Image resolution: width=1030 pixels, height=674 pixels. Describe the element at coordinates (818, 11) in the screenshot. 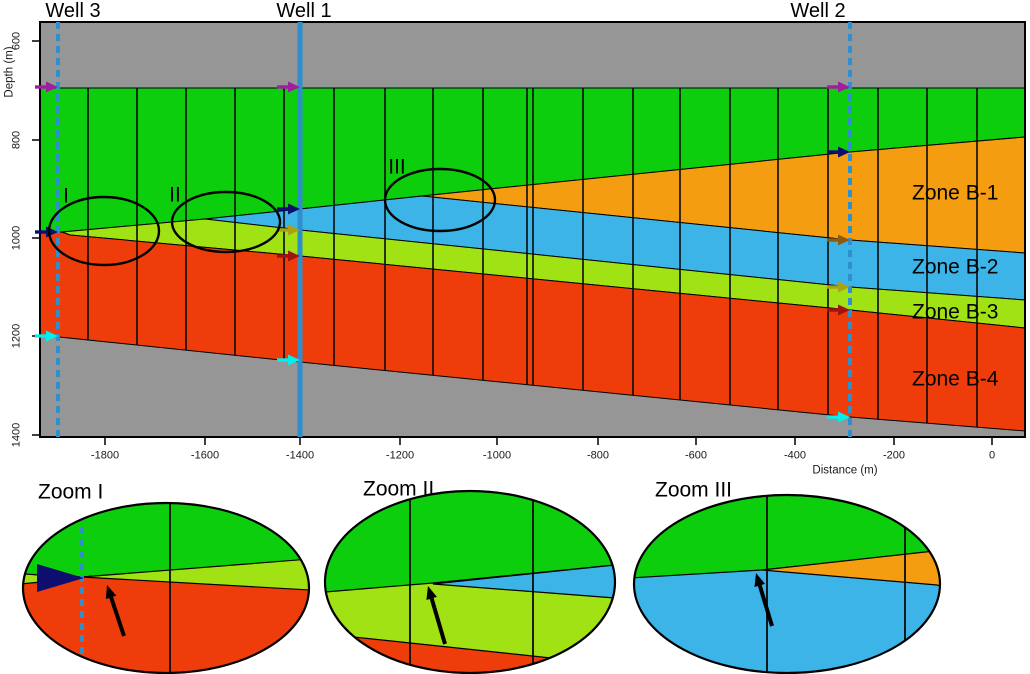

I see `well-label-well-2: Well 2` at that location.